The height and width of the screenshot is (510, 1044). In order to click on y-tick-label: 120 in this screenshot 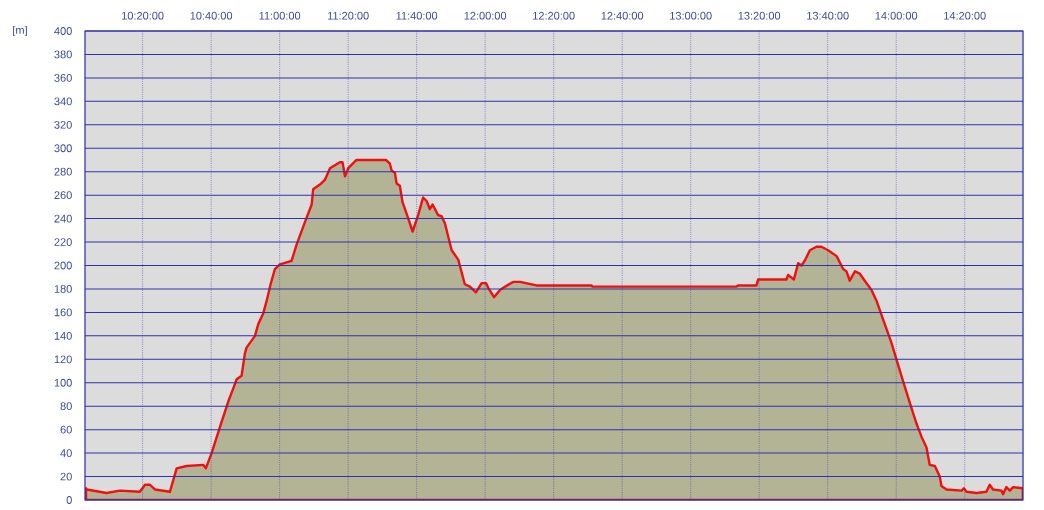, I will do `click(63, 359)`.